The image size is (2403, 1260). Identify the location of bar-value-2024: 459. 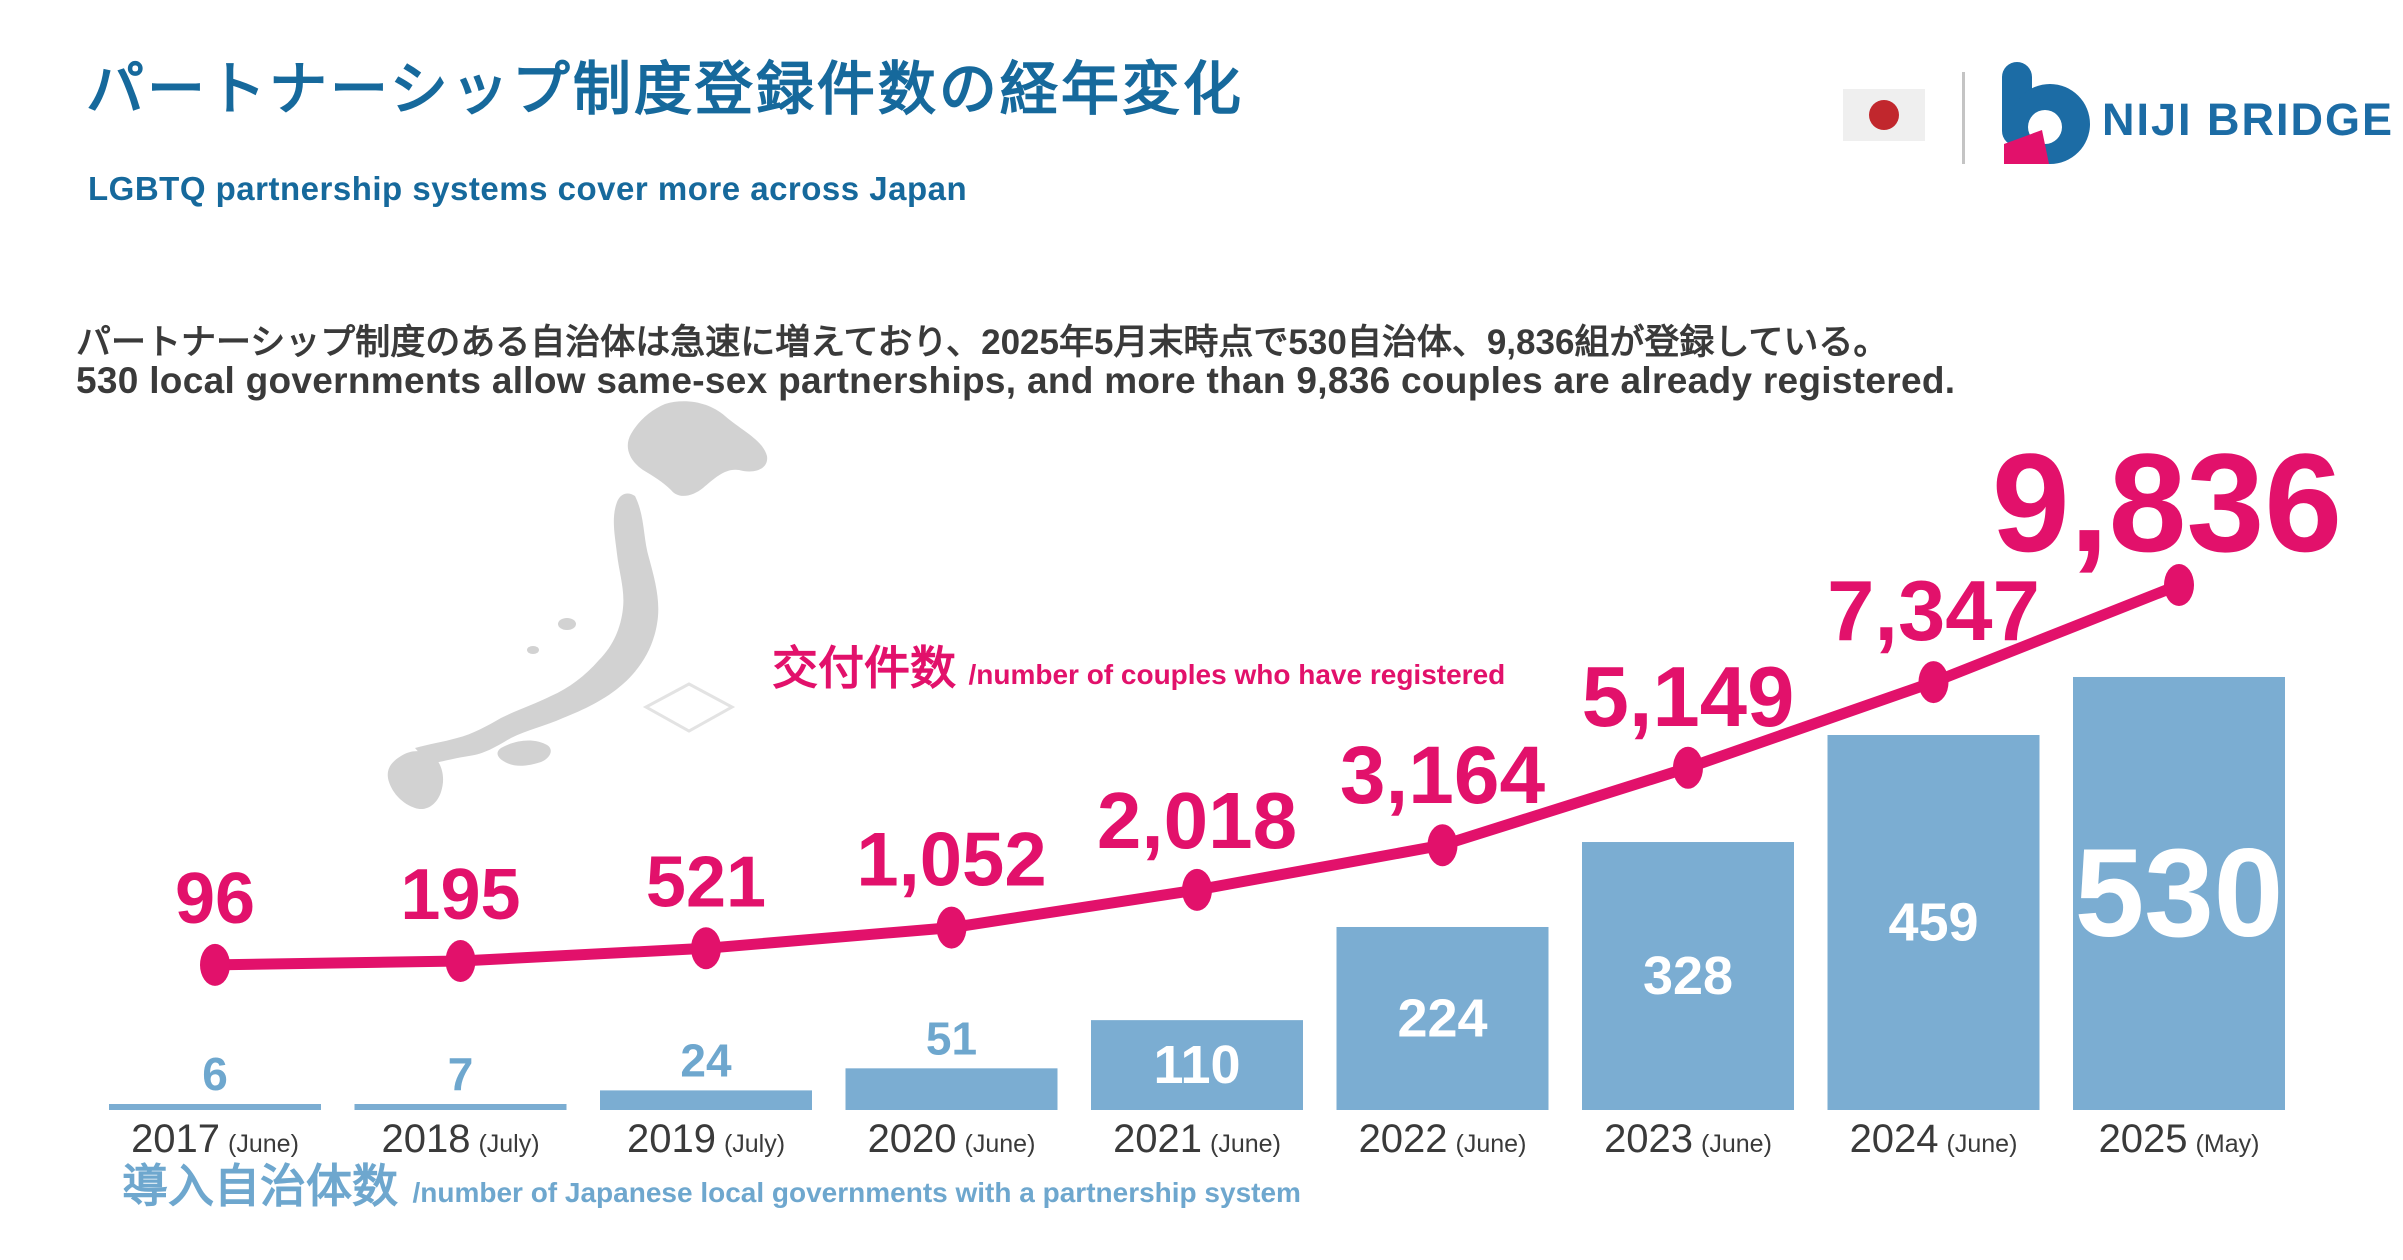
(1933, 922).